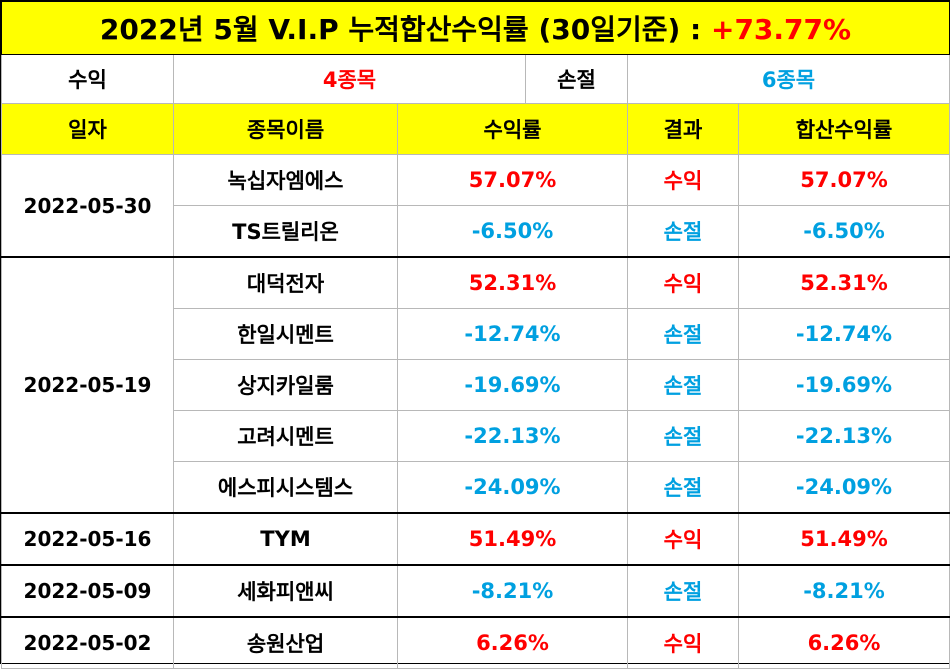  I want to click on table-row: 2022-05-16 TYM 51.49% 수익 51.49%, so click(475, 539).